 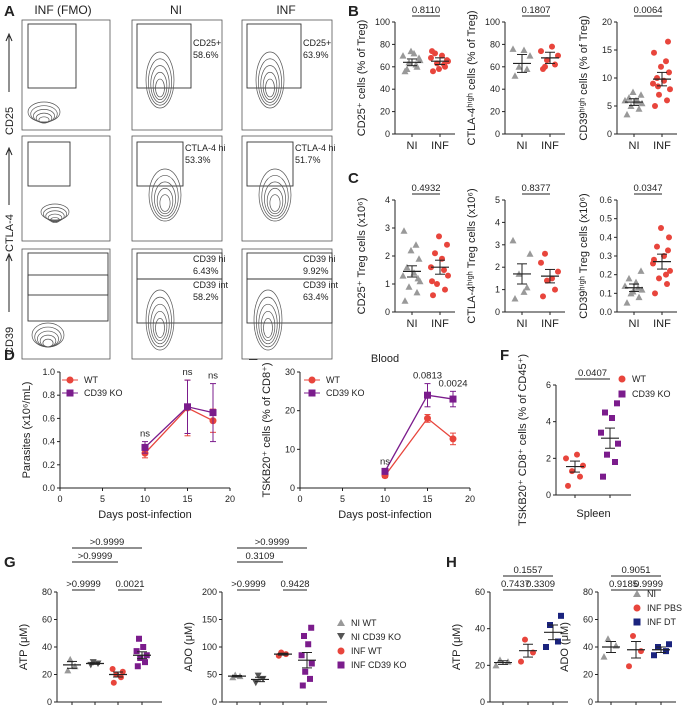 What do you see at coordinates (385, 44) in the screenshot?
I see `y-tick-label: 80` at bounding box center [385, 44].